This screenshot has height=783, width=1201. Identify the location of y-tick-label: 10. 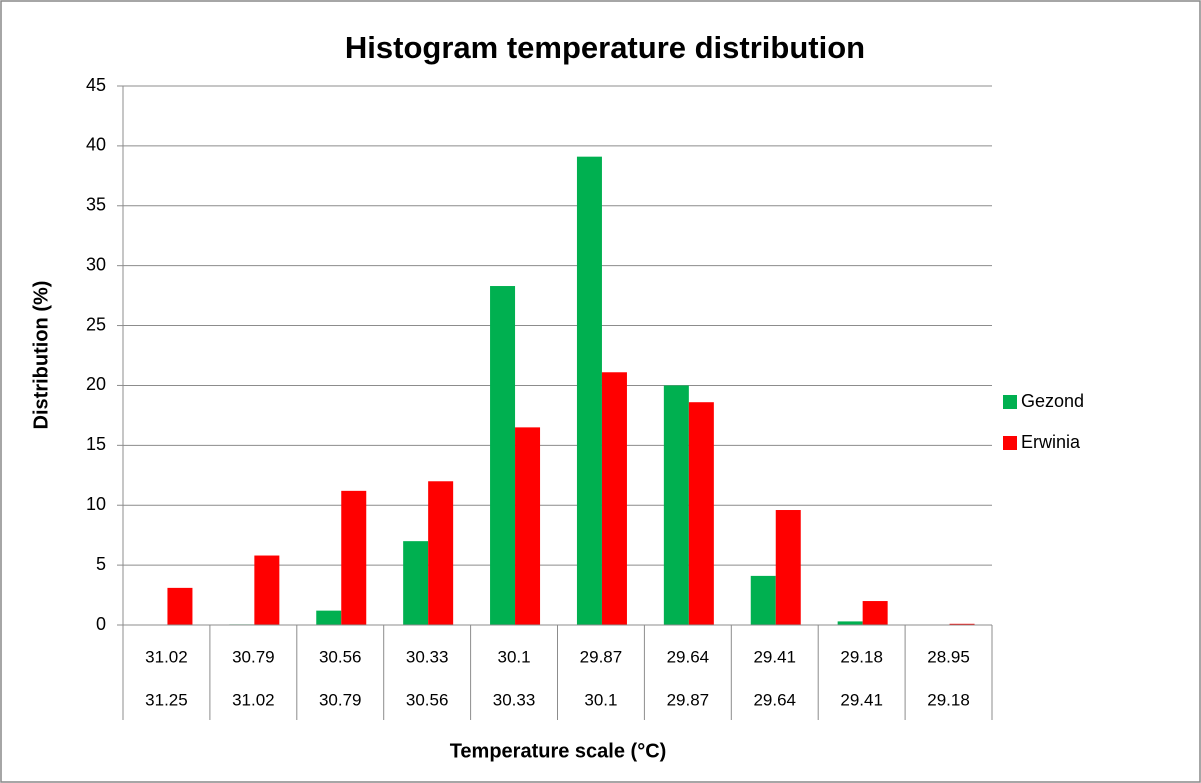
(96, 504).